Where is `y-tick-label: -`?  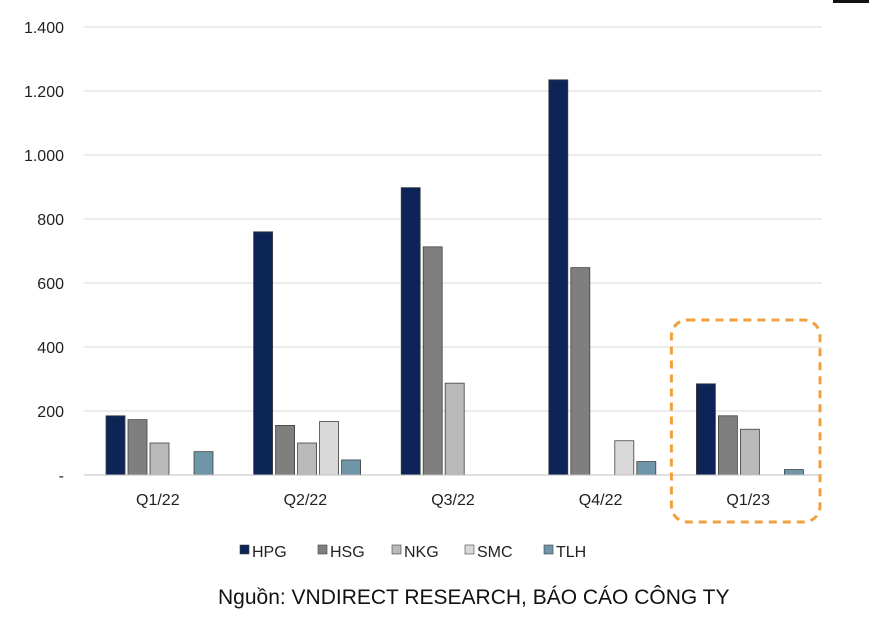 y-tick-label: - is located at coordinates (61, 476).